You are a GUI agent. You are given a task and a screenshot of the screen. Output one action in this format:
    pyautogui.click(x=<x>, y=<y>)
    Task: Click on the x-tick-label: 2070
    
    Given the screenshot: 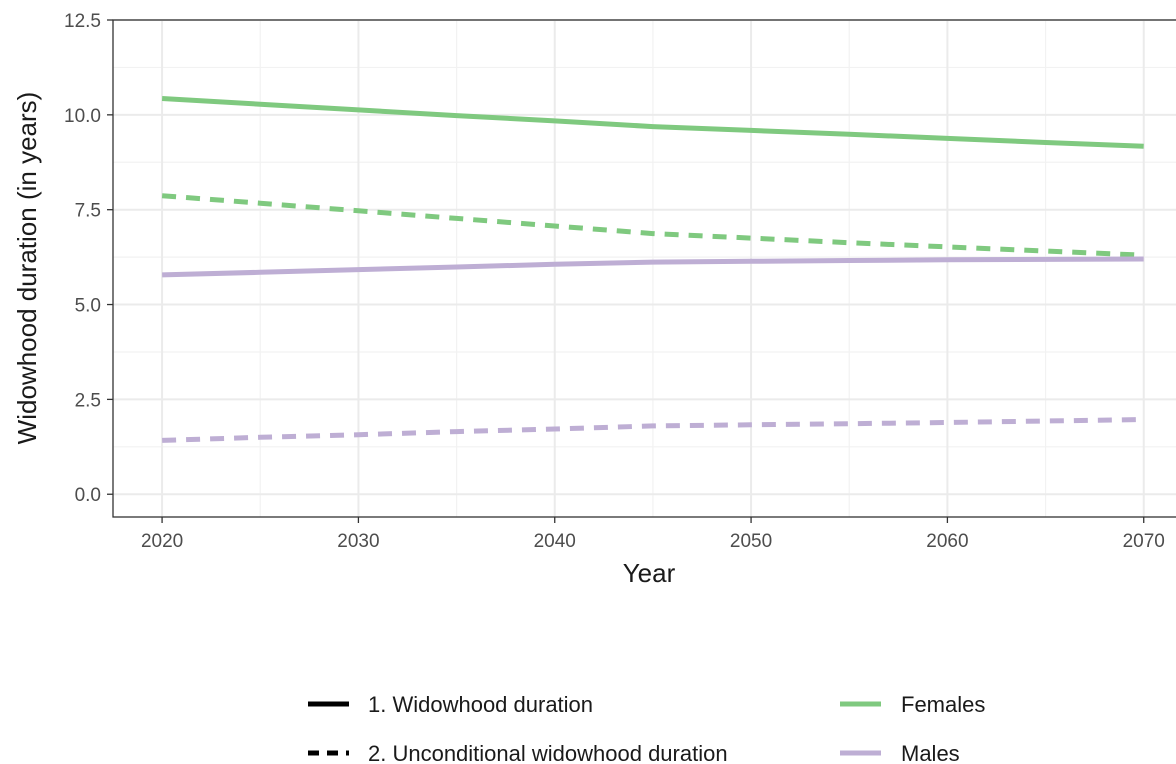 What is the action you would take?
    pyautogui.click(x=1144, y=541)
    